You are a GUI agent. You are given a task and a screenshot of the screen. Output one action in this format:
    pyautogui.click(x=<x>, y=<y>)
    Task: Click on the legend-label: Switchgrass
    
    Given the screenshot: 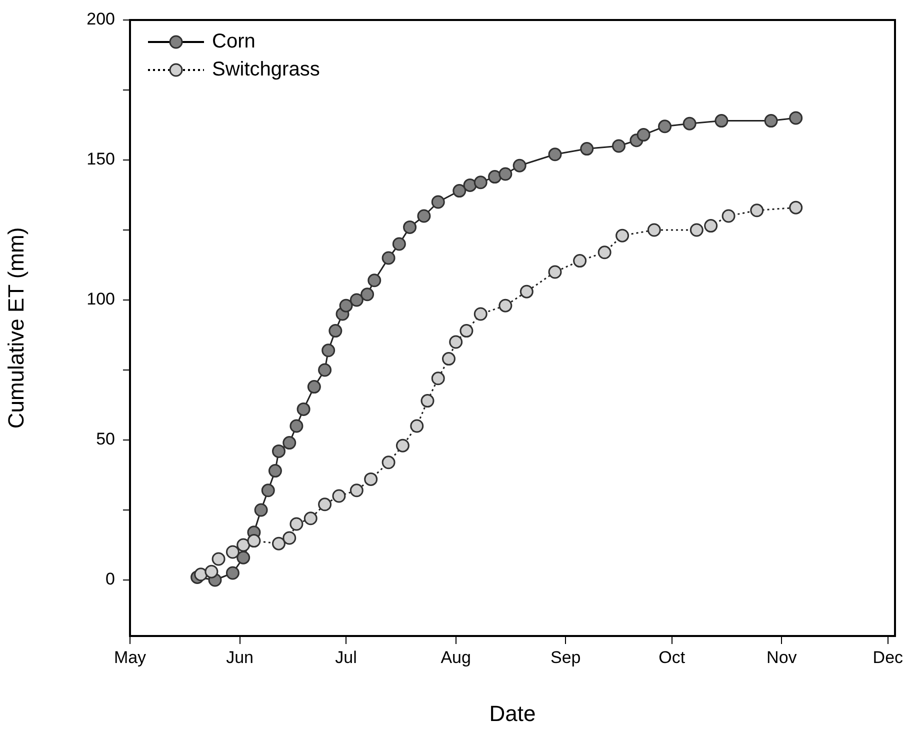 What is the action you would take?
    pyautogui.click(x=266, y=69)
    